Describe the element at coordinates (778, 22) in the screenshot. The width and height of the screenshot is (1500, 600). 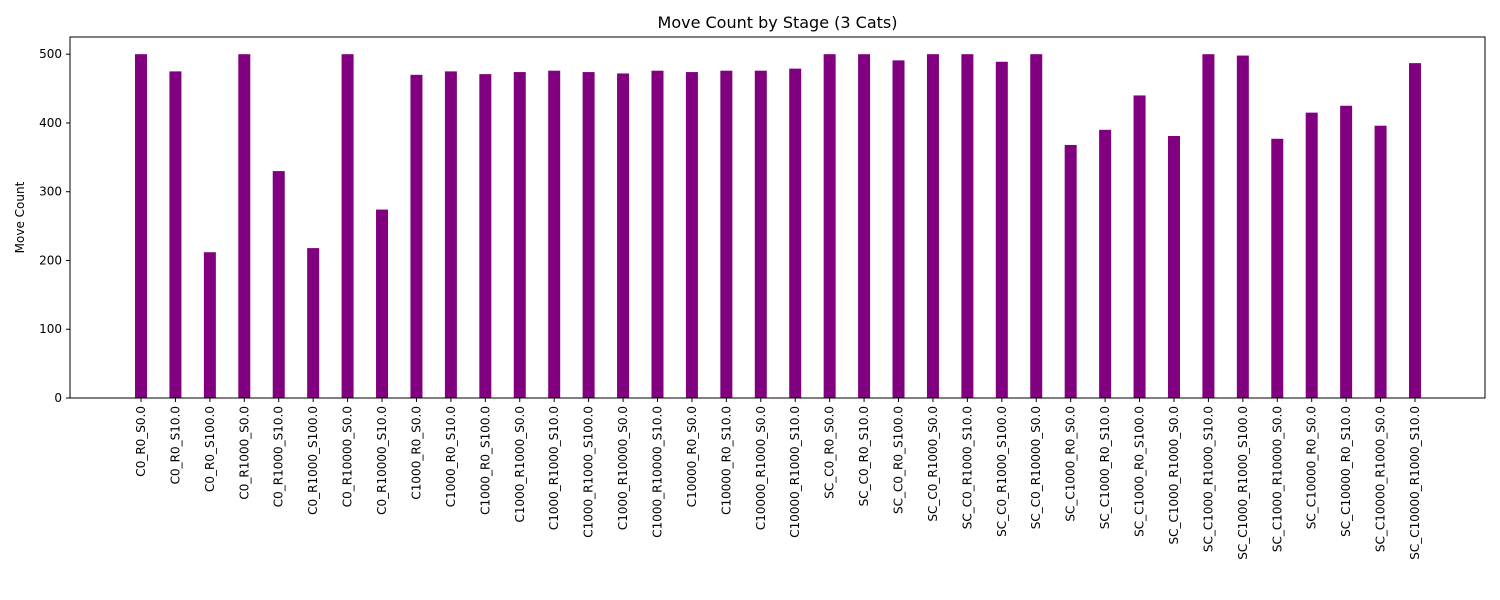
I see `chart-title: Move Count by Stage (3 Cats)` at that location.